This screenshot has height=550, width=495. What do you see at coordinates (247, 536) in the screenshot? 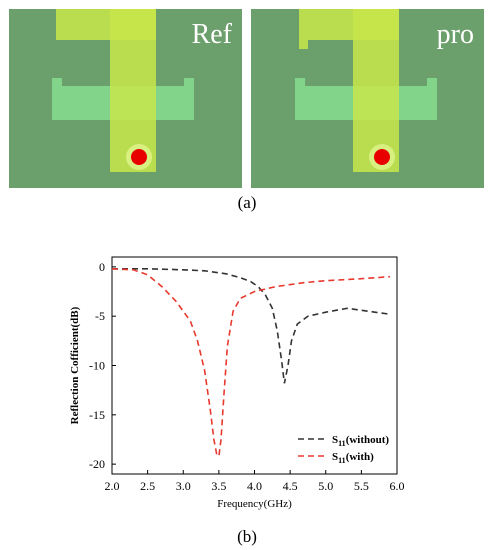
I see `caption-b: (b)` at bounding box center [247, 536].